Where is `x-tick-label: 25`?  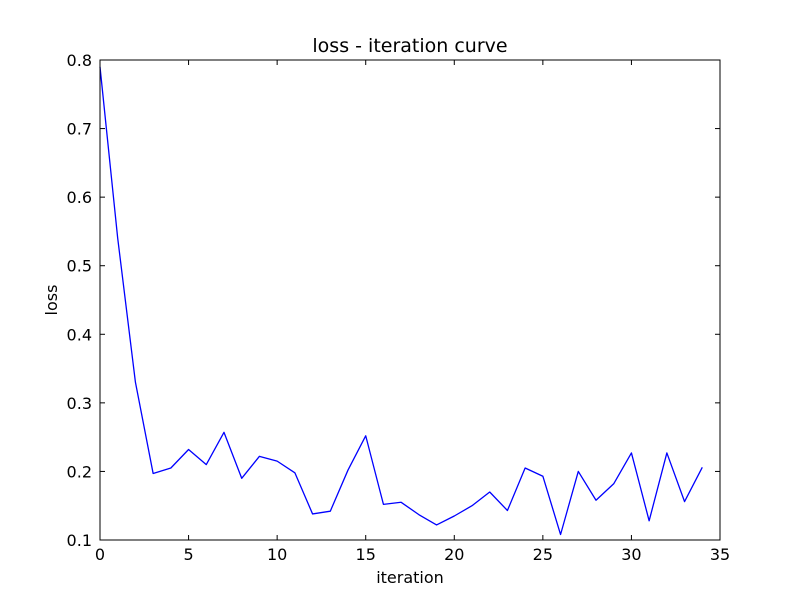
x-tick-label: 25 is located at coordinates (543, 554).